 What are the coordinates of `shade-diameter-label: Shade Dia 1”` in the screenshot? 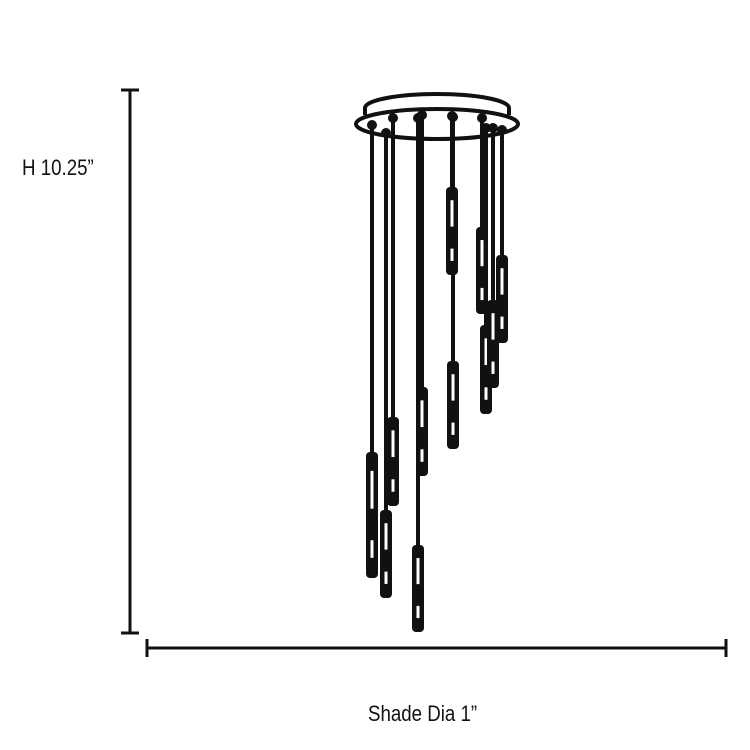 It's located at (423, 713).